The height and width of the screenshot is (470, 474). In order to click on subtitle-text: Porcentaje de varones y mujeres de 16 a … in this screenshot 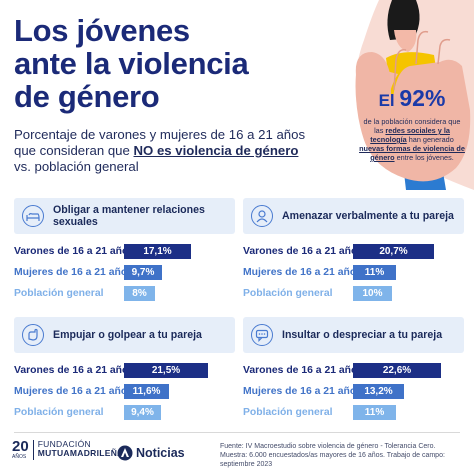, I will do `click(160, 142)`.